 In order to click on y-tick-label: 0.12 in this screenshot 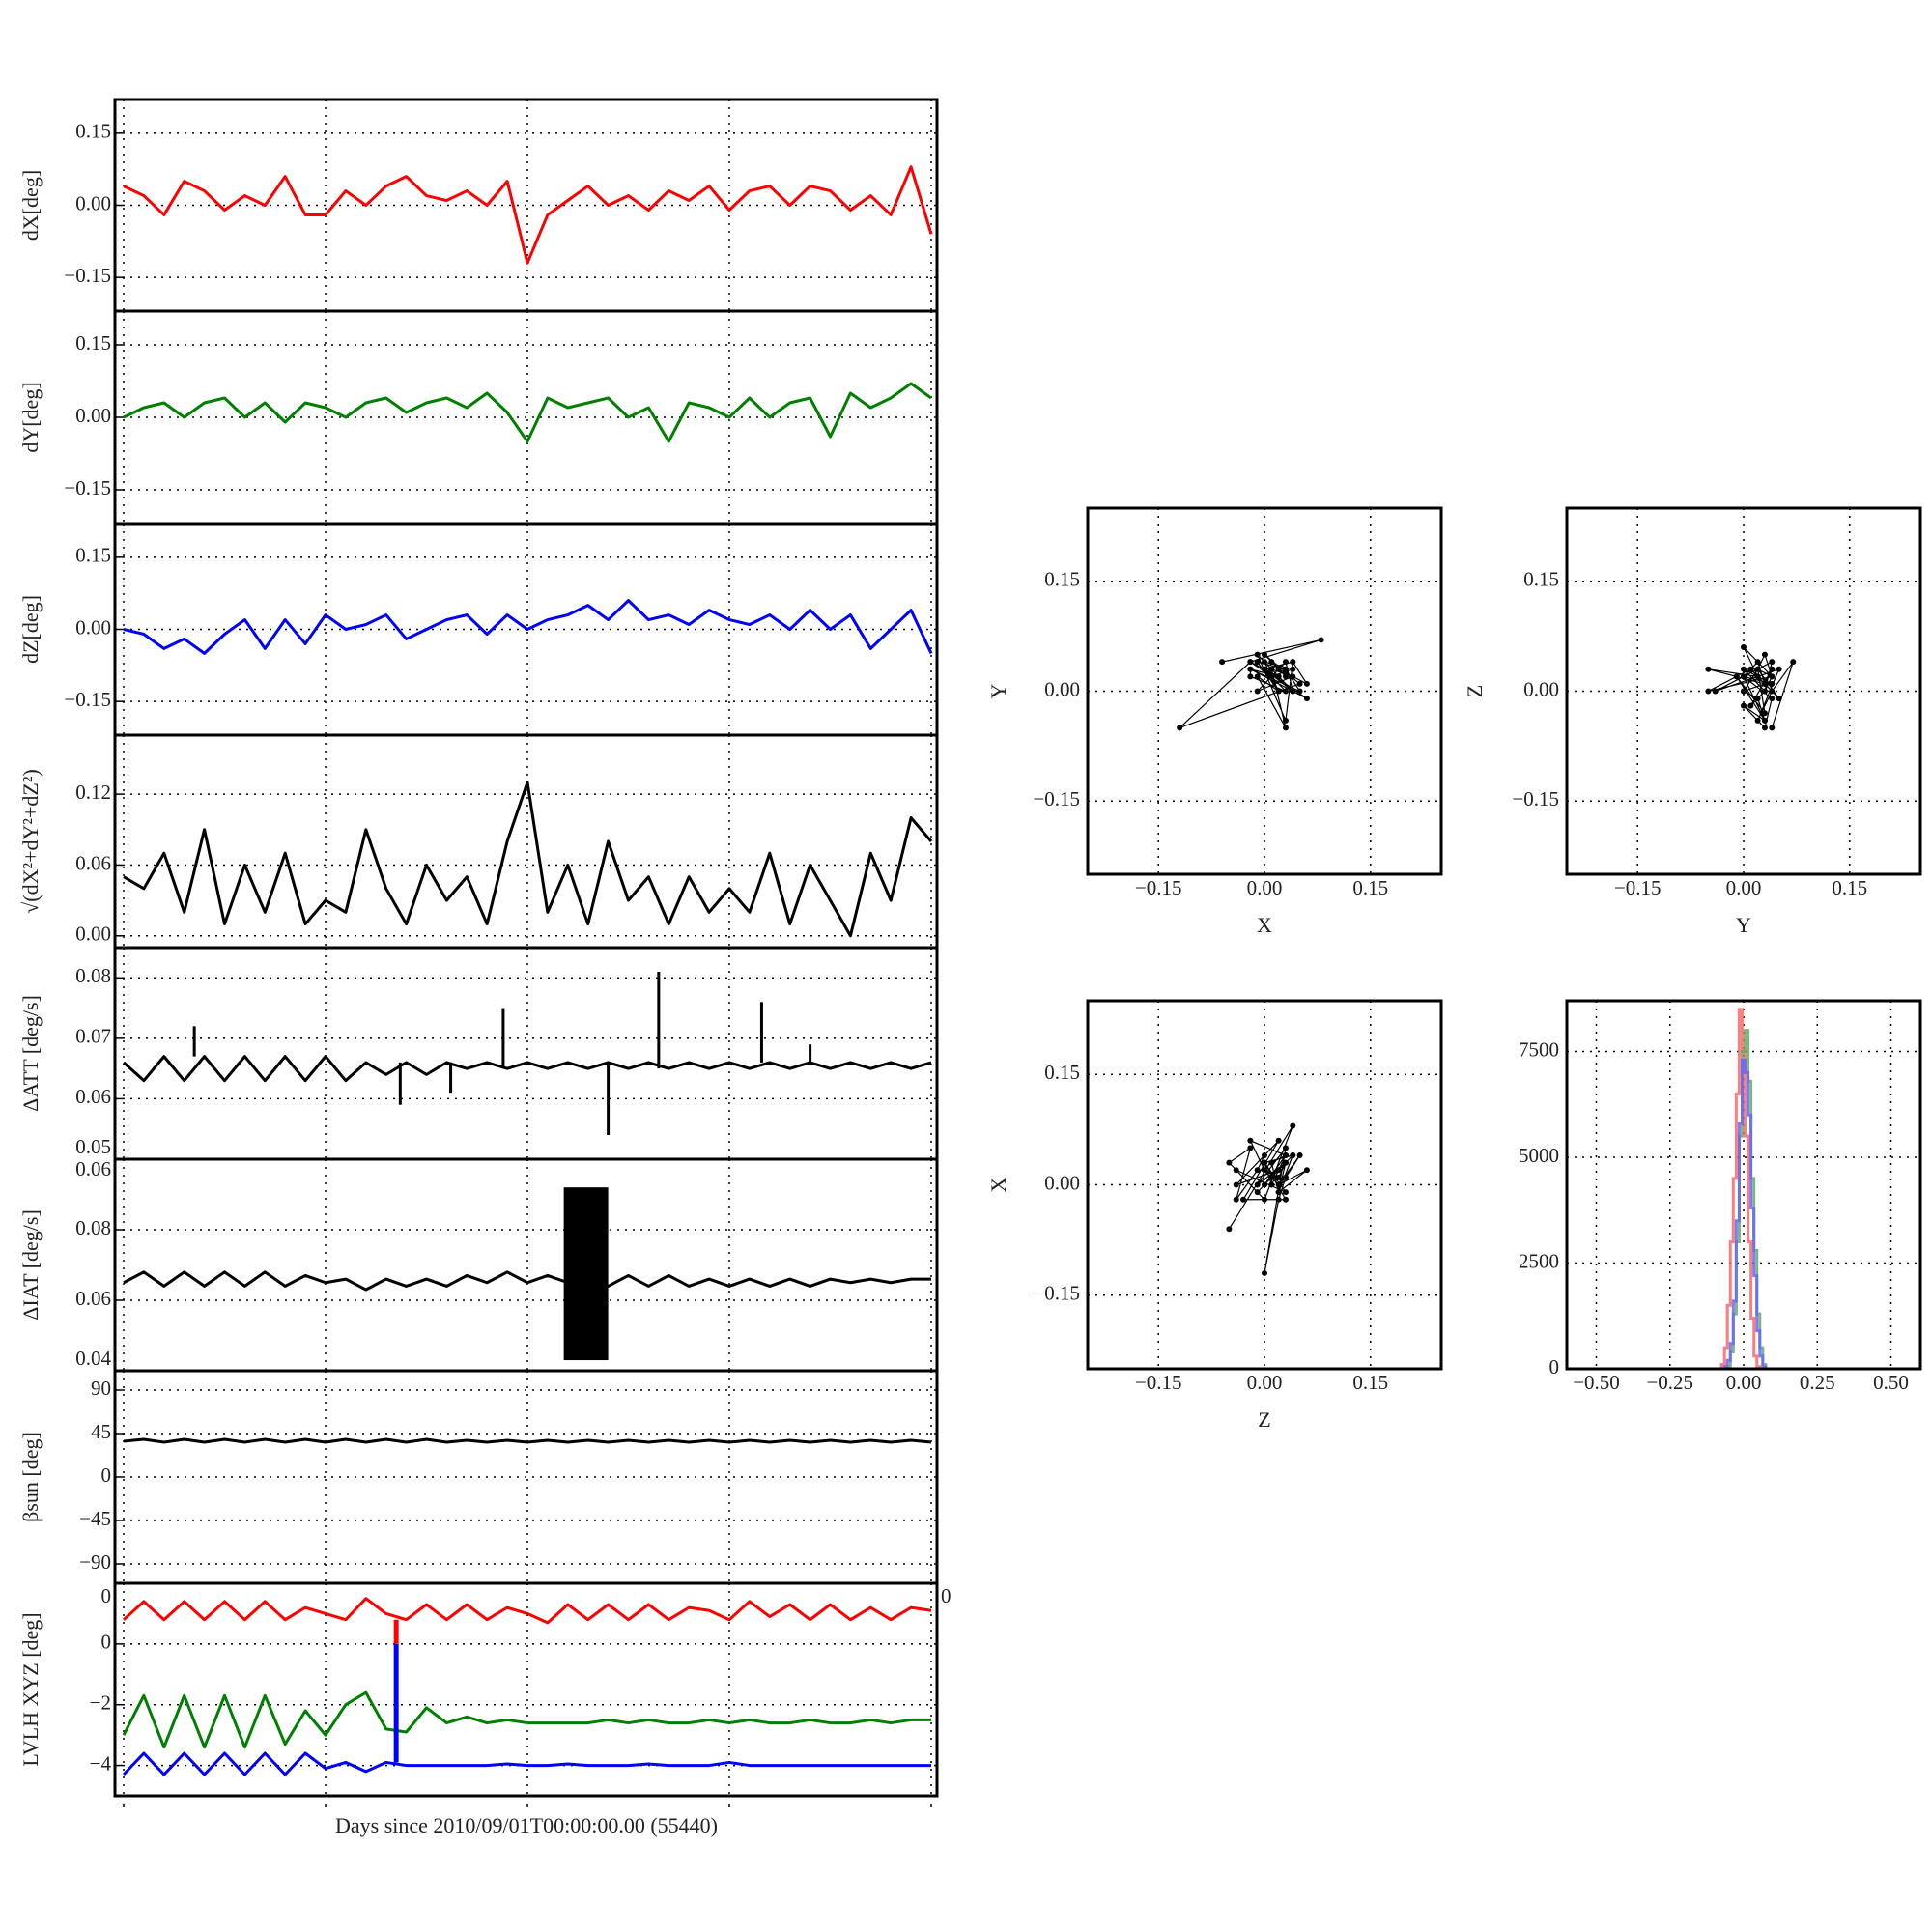, I will do `click(93, 792)`.